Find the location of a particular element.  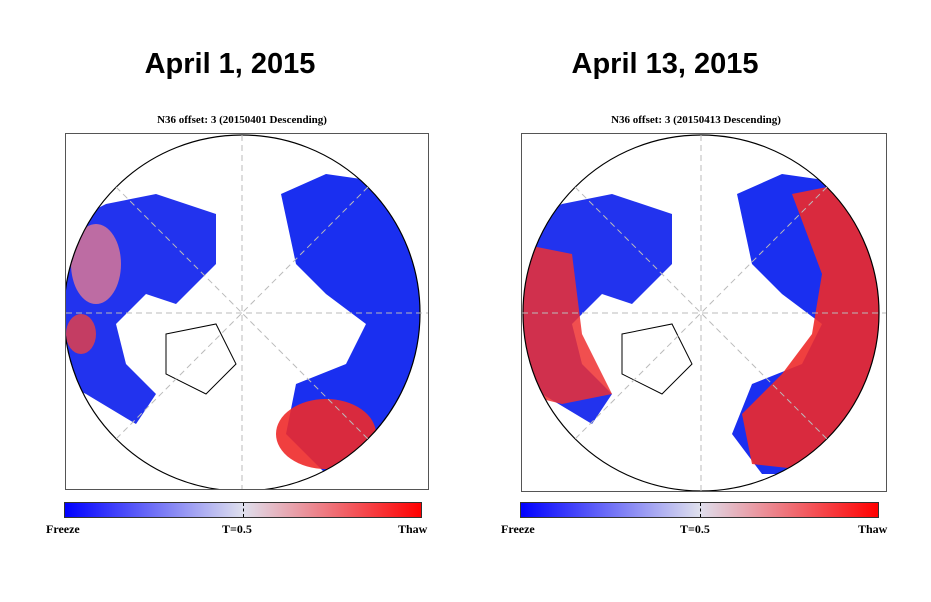

panel-date: April 1, 2015 is located at coordinates (230, 64).